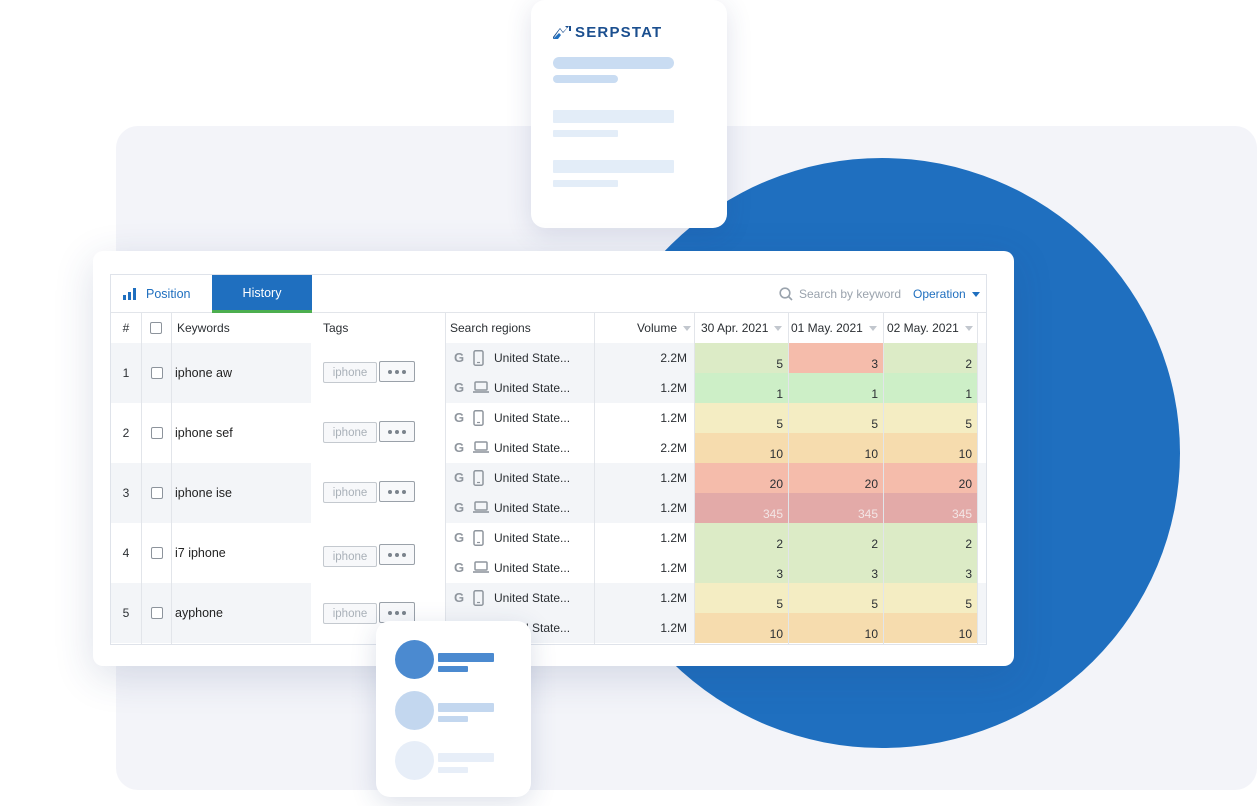  I want to click on tab-position-label: Position, so click(168, 294).